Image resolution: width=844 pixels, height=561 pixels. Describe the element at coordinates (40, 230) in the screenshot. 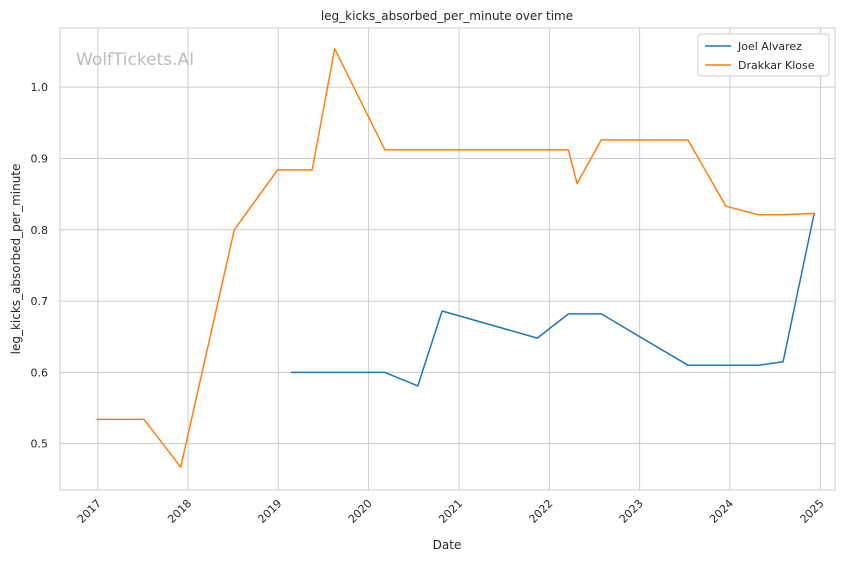

I see `y-tick-label: 0.8` at that location.